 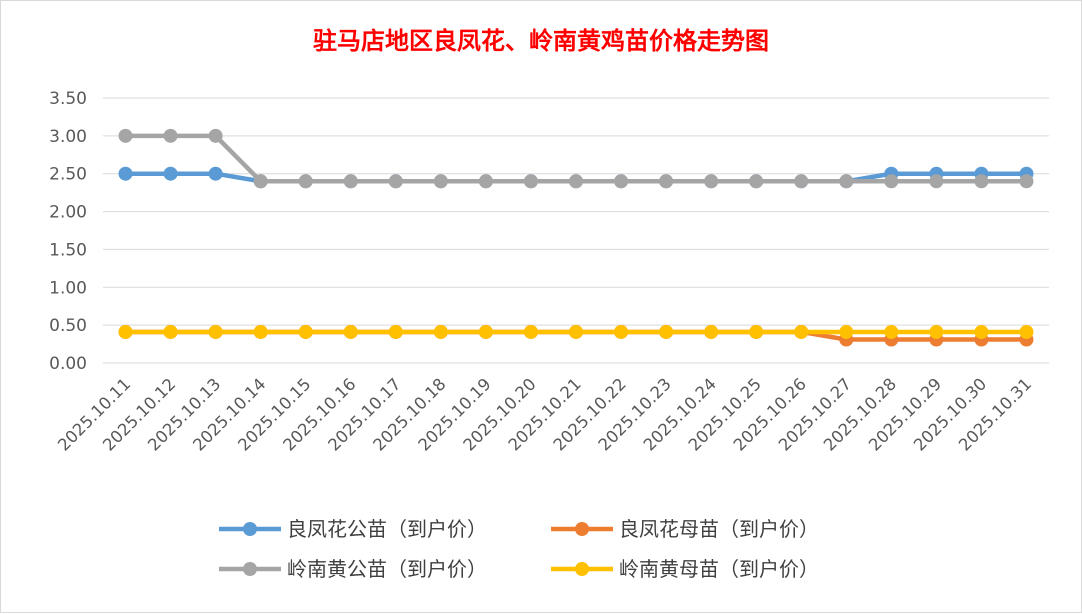 What do you see at coordinates (68, 231) in the screenshot?
I see `y-axis-ticks: 0.00 0.50 1.00 1.50 2.00 2.50 3.00 3.50` at bounding box center [68, 231].